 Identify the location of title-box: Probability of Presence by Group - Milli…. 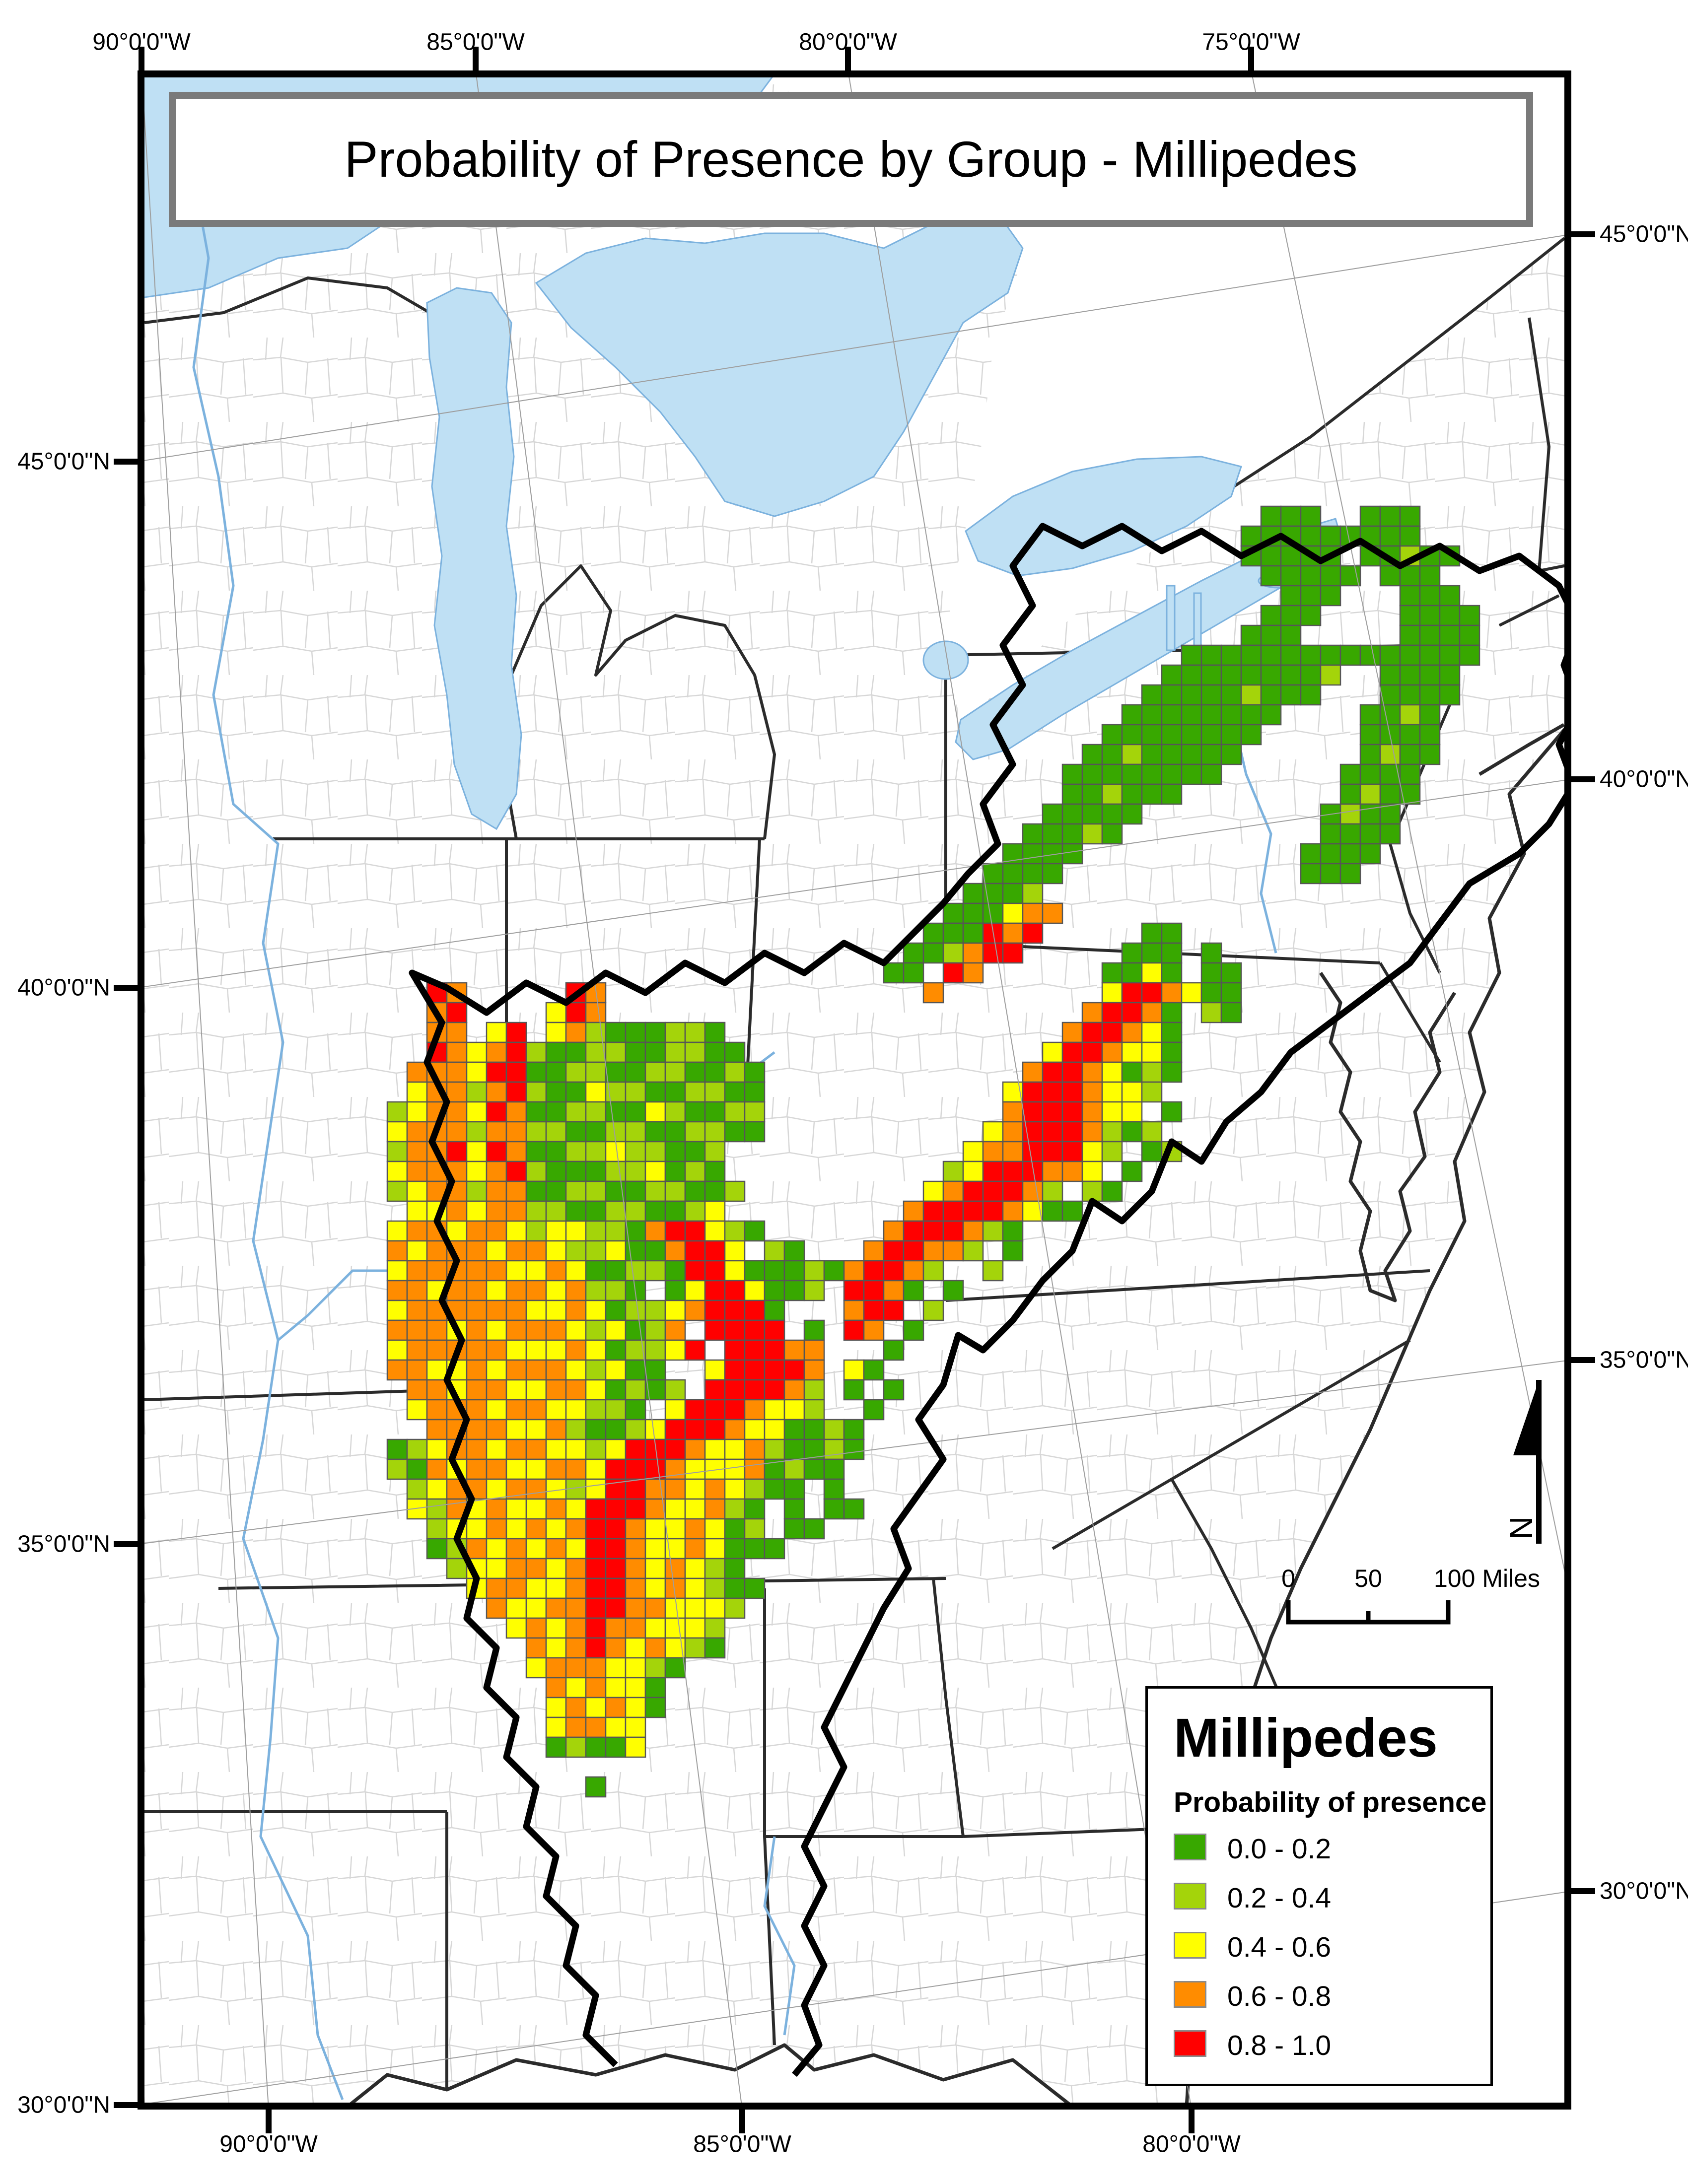
(851, 159).